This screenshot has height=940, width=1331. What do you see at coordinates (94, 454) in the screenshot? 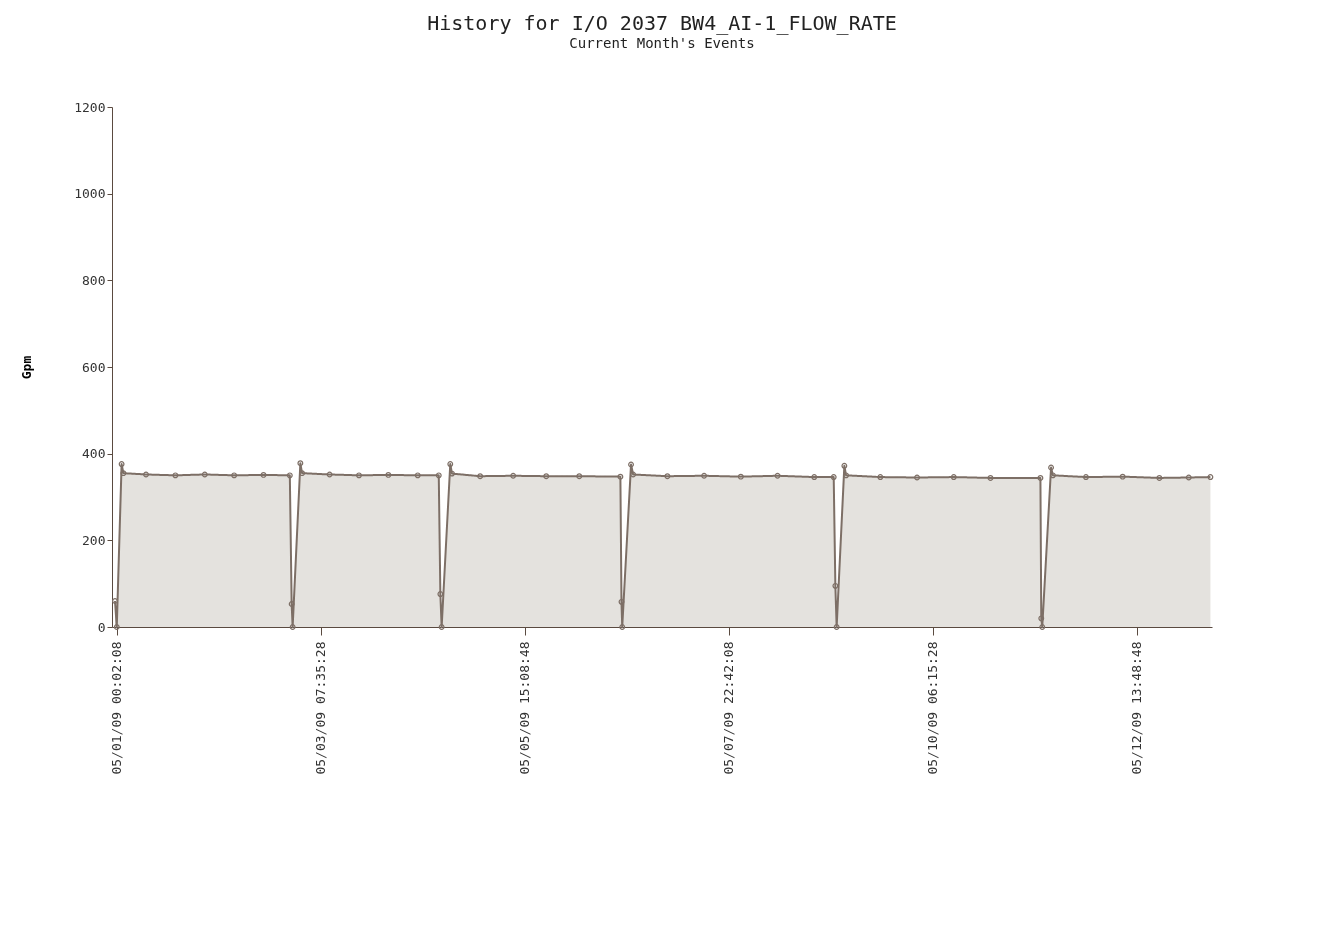
I see `y-tick-label: 400` at bounding box center [94, 454].